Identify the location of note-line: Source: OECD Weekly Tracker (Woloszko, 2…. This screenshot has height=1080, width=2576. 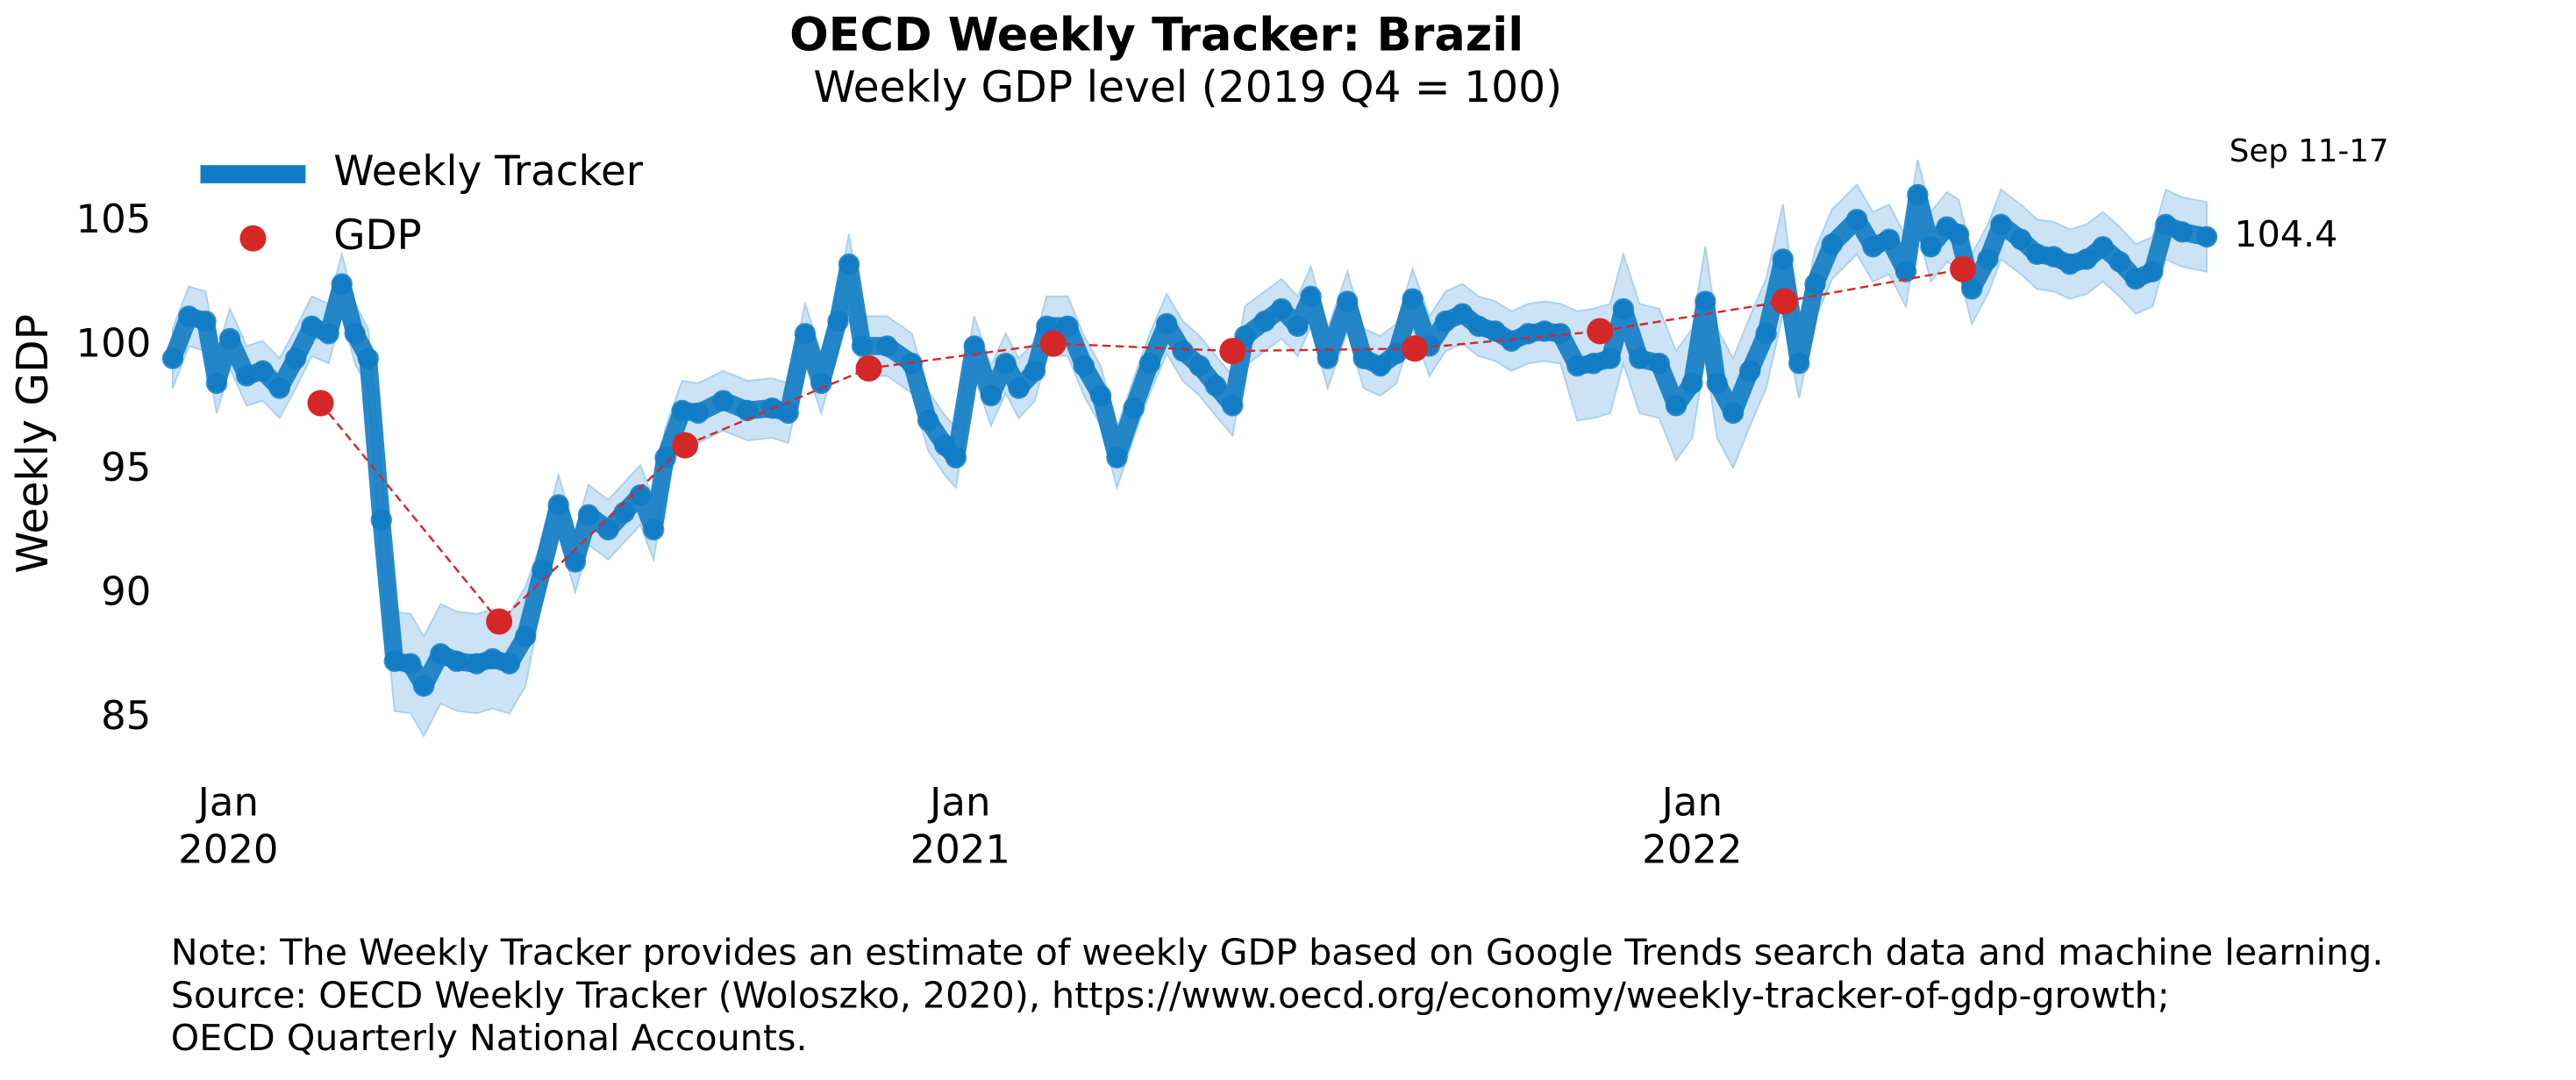
(1171, 995).